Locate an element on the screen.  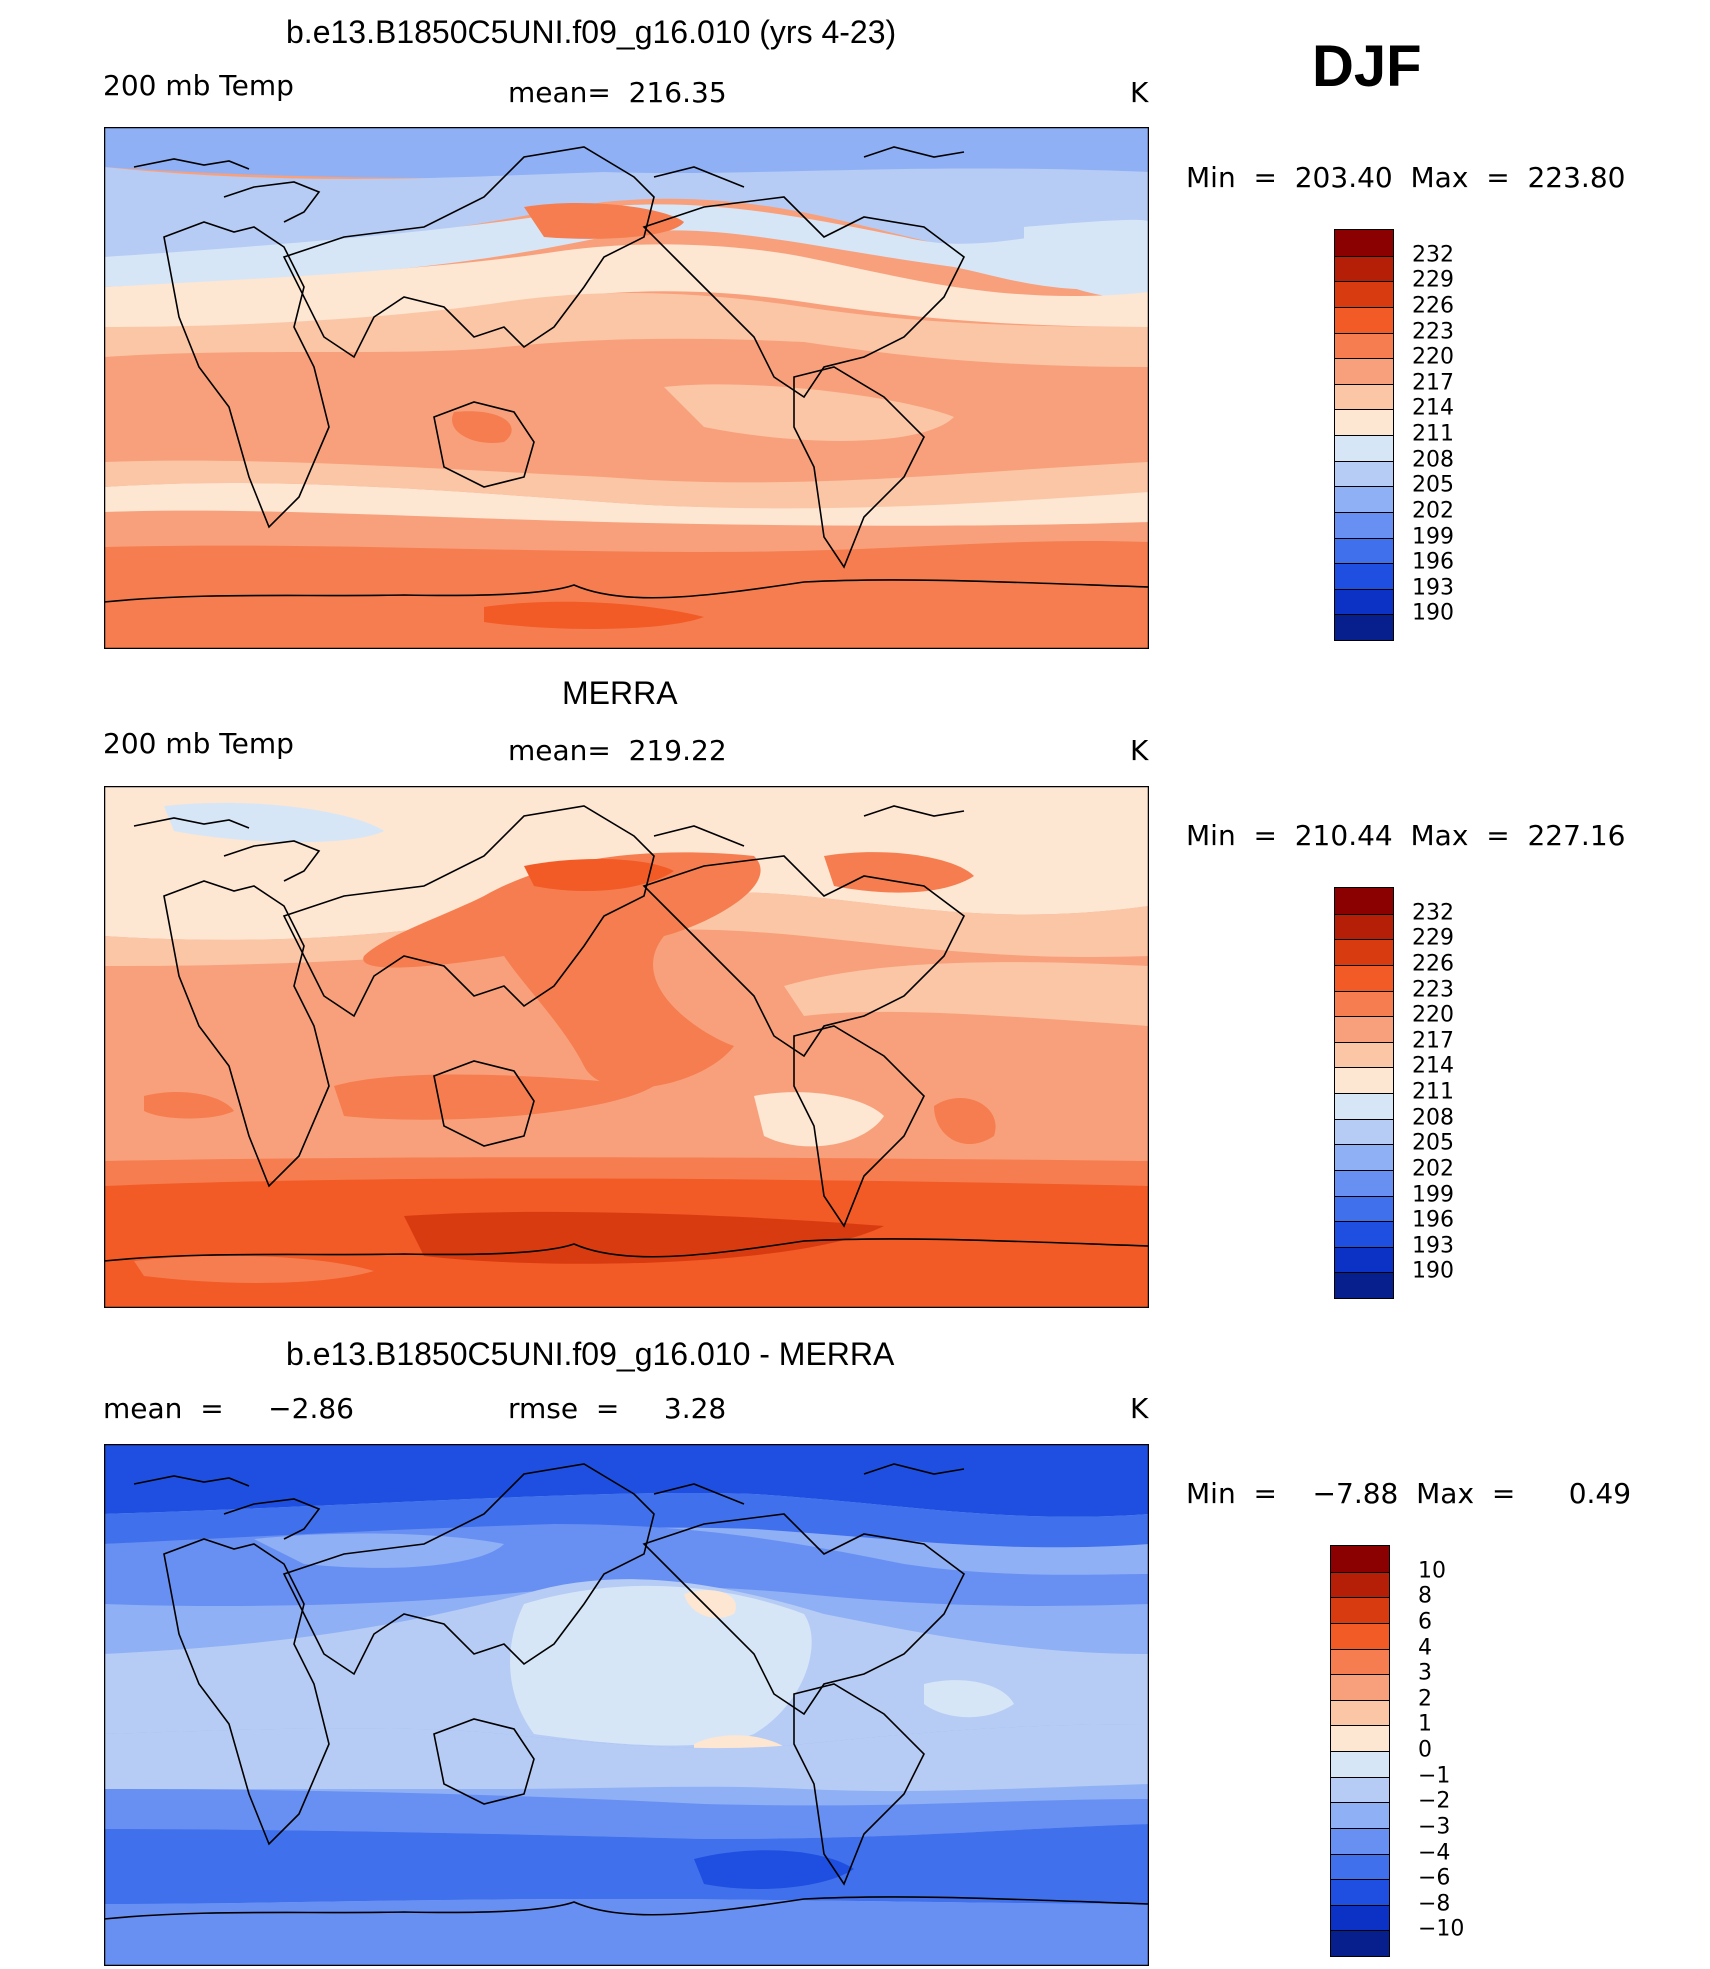
panel-2-colorbar-label: 232 is located at coordinates (1433, 913).